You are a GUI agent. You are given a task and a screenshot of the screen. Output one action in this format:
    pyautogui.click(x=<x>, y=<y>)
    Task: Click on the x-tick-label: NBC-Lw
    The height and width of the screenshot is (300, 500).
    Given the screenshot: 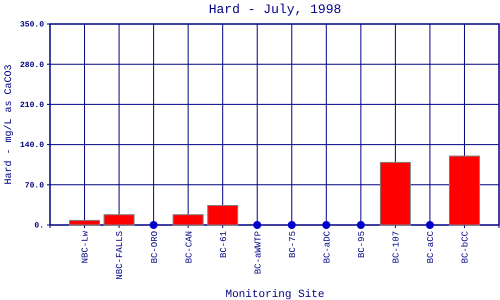 What is the action you would take?
    pyautogui.click(x=85, y=247)
    